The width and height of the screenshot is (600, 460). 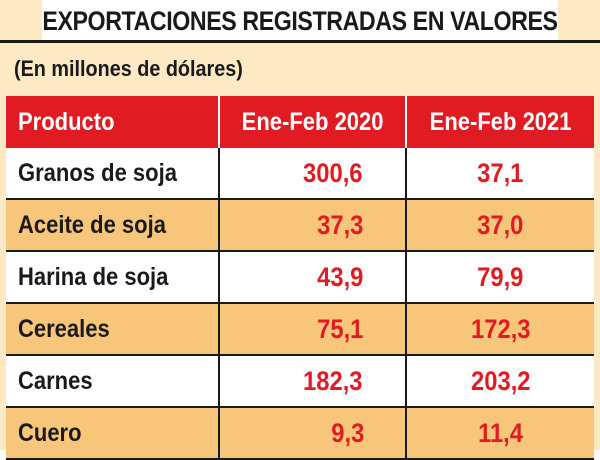 I want to click on column-header-label: Ene-Feb 2020, so click(x=312, y=121).